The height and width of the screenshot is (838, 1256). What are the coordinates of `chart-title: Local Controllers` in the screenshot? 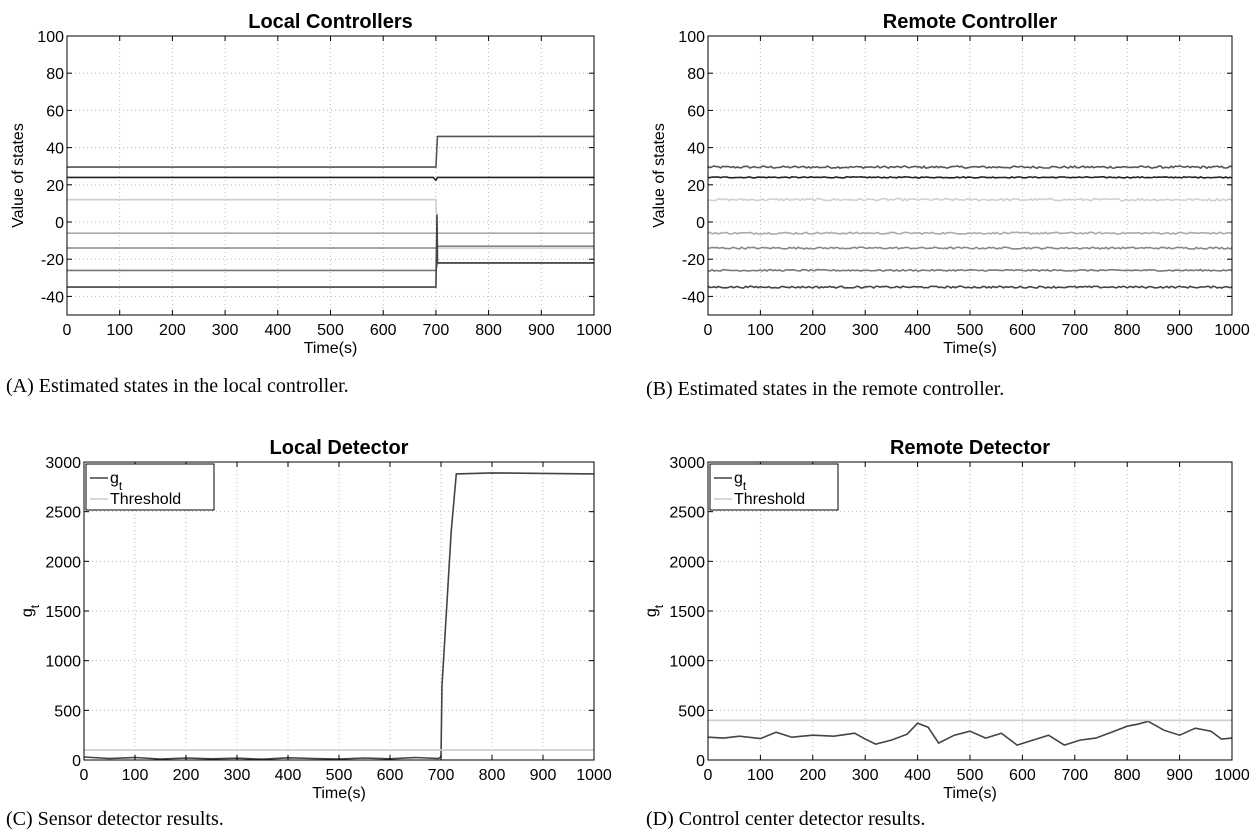 It's located at (330, 22).